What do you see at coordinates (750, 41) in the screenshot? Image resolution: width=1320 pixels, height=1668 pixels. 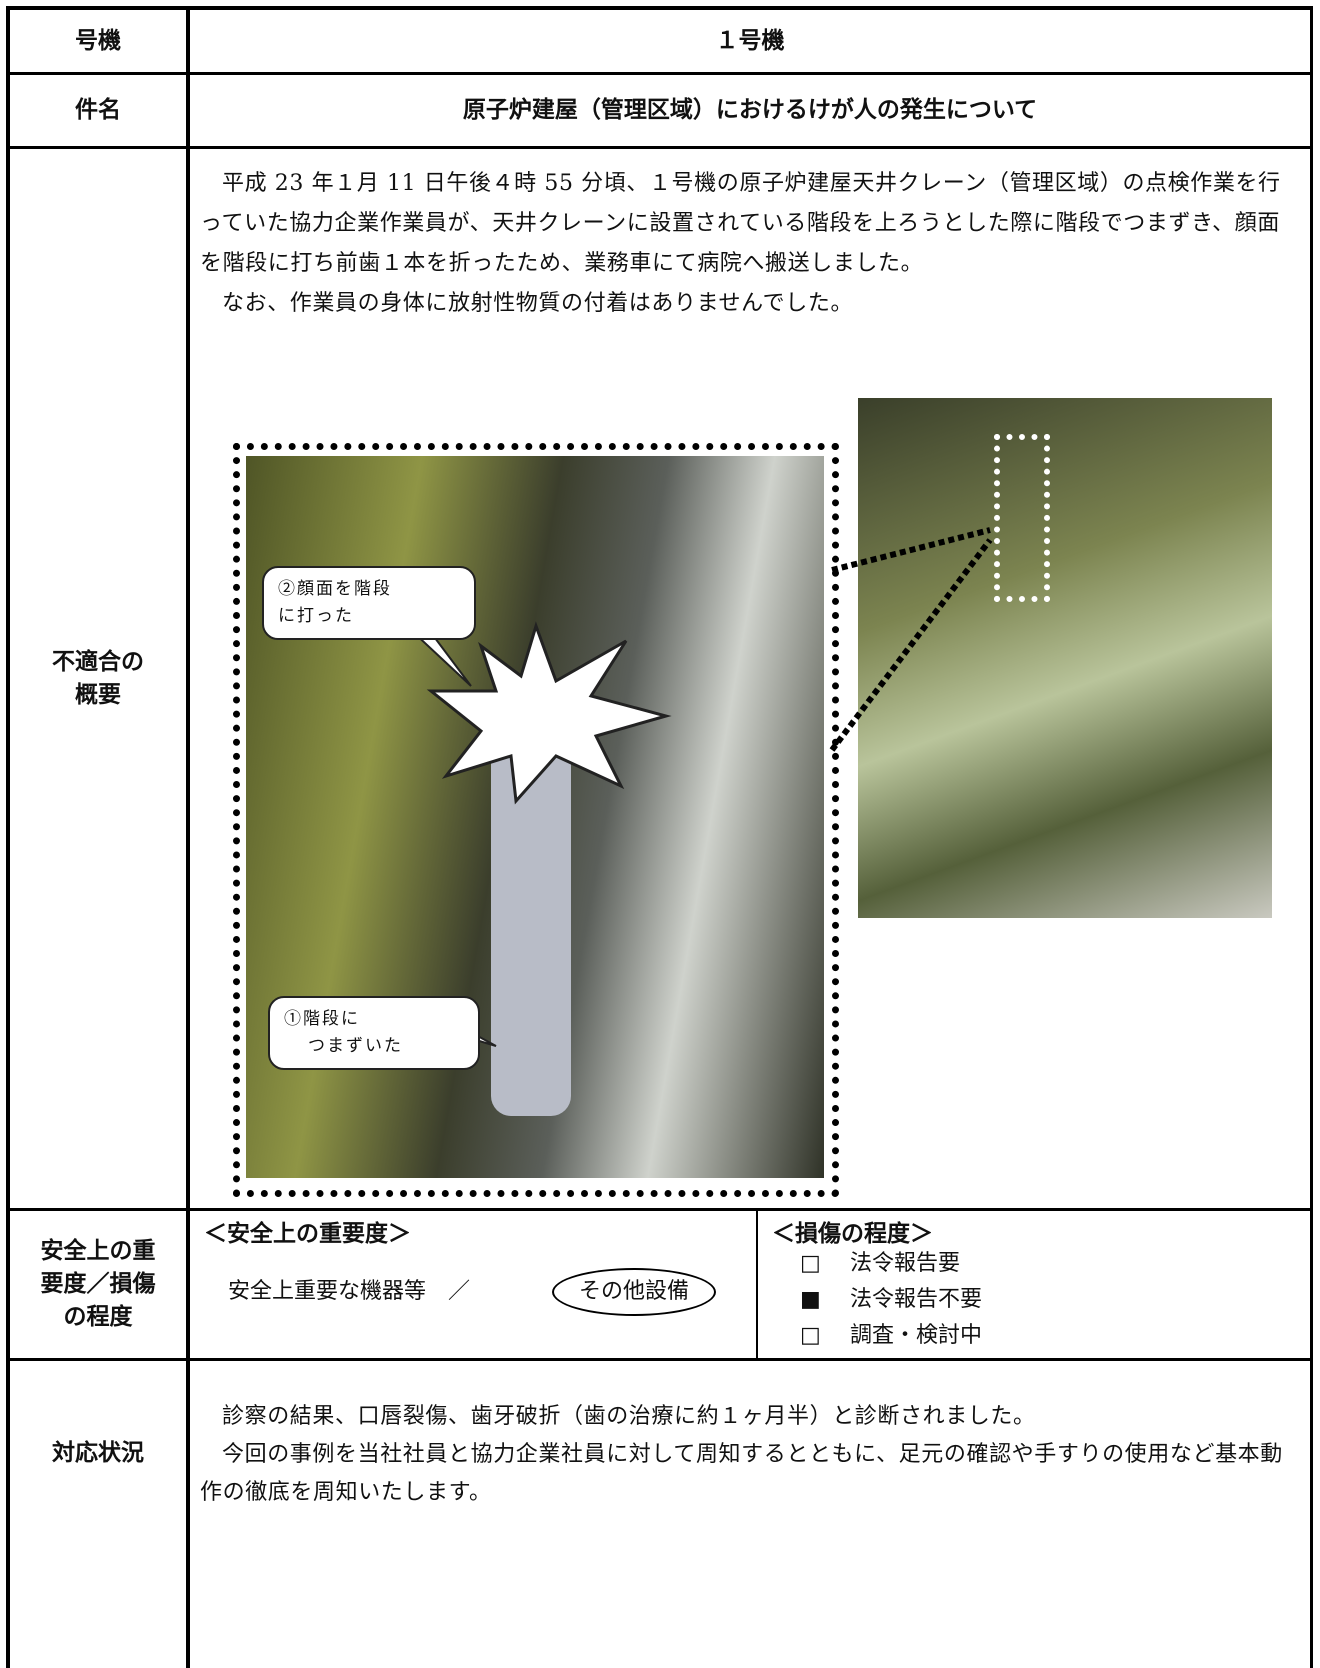 I see `unit-value: １号機` at bounding box center [750, 41].